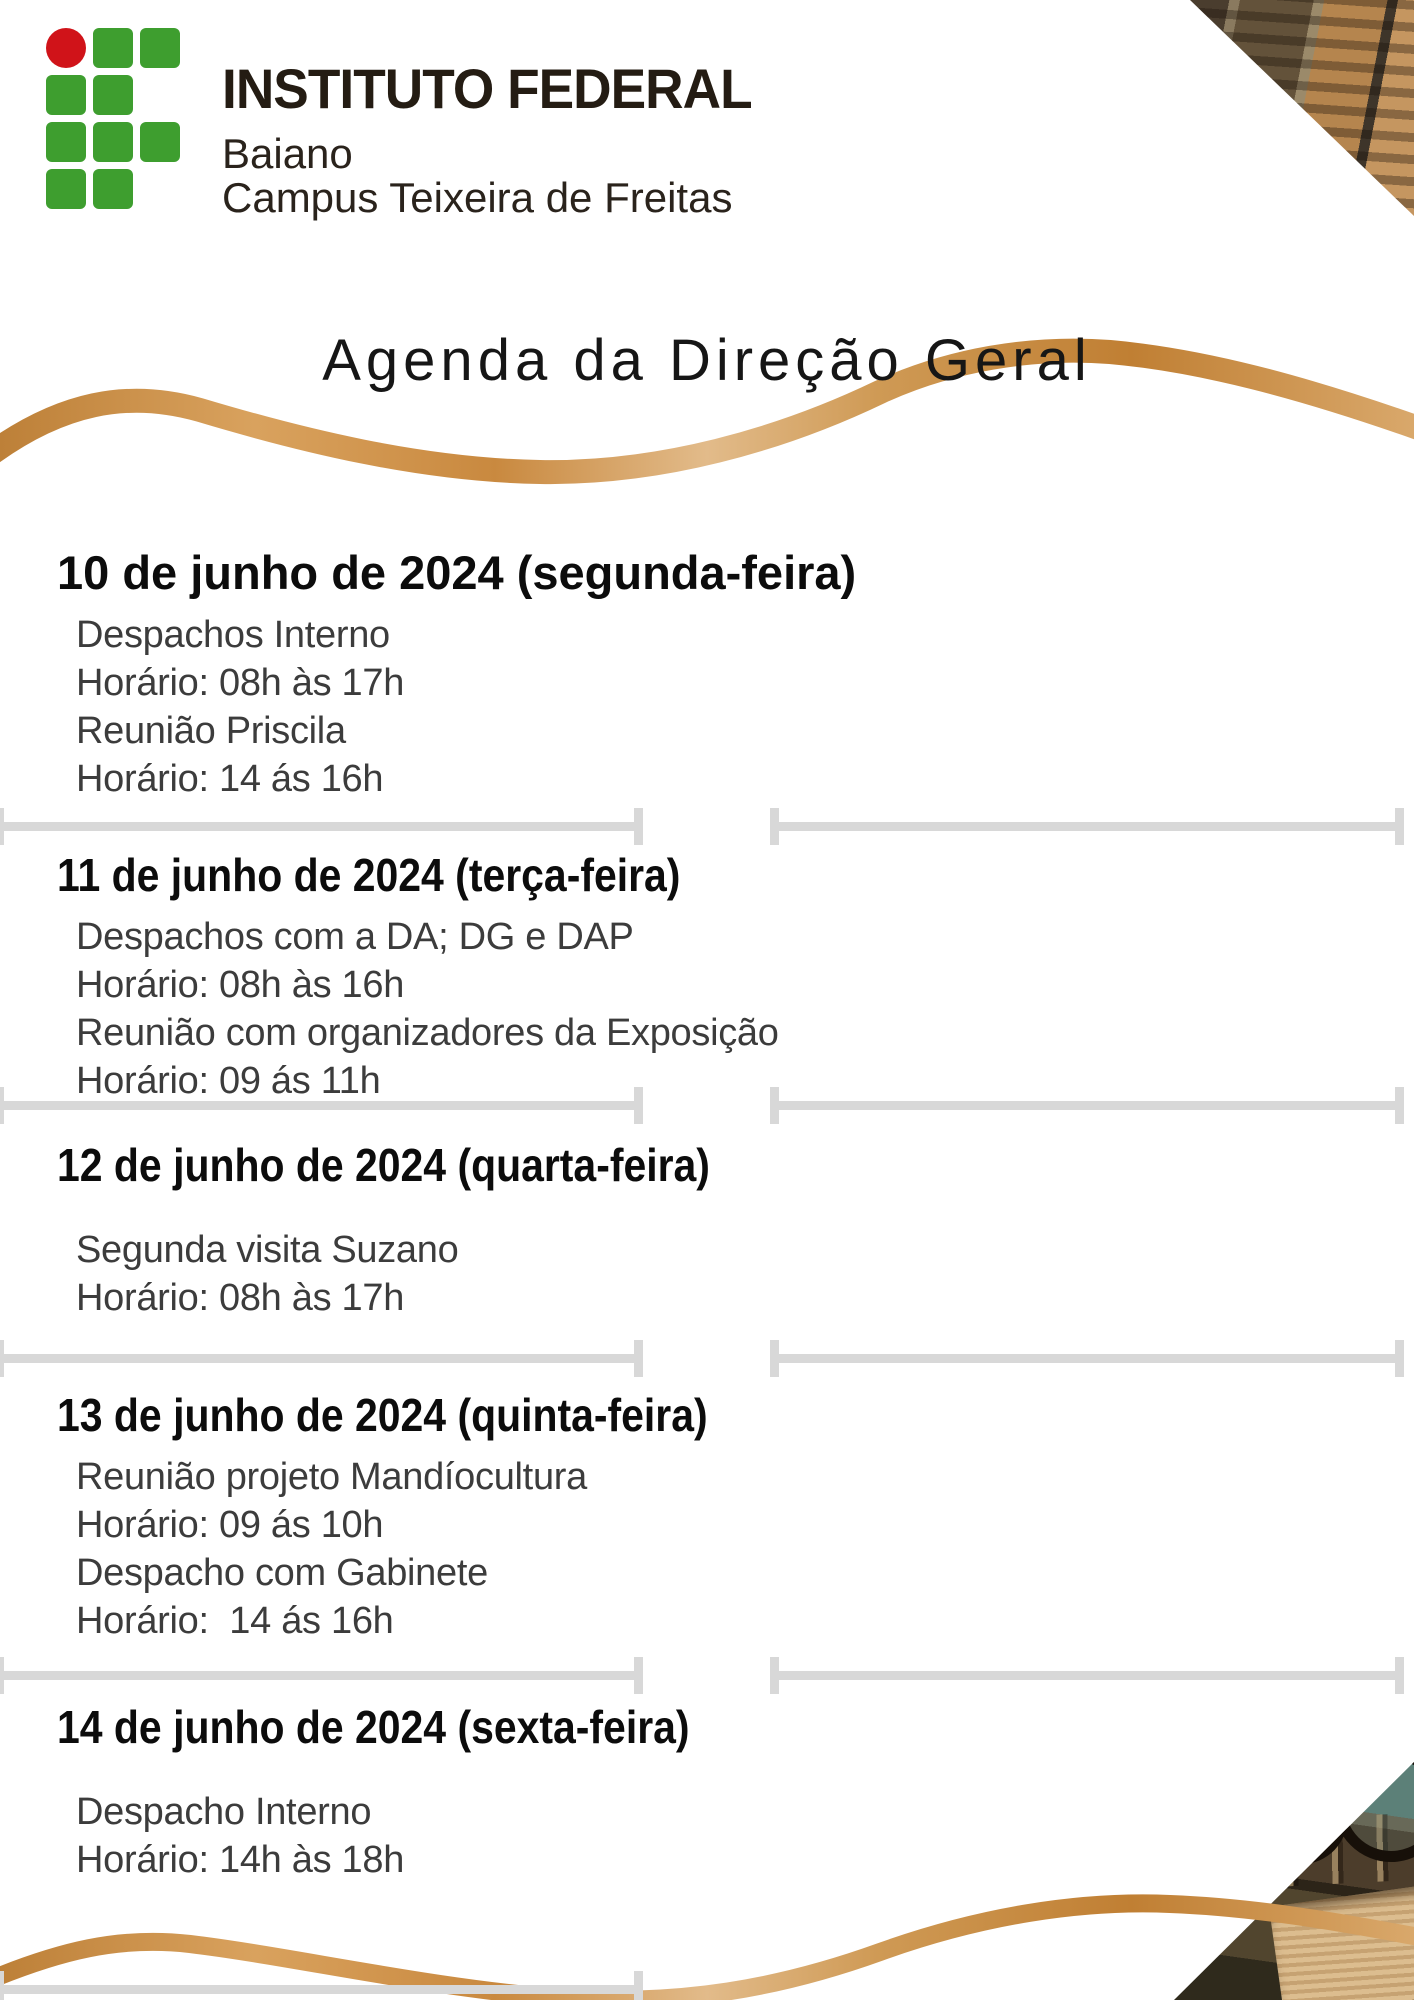 The image size is (1414, 2000). What do you see at coordinates (373, 1727) in the screenshot?
I see `section-date-heading: 14 de junho de 2024 (sexta-feira)` at bounding box center [373, 1727].